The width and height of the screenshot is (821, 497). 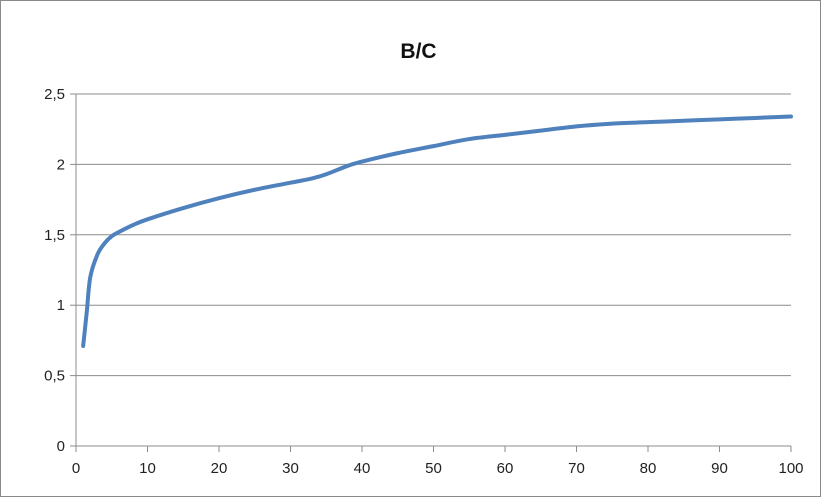 I want to click on x-axis-ticks: 0 10 20 30 40 50 60 70 80 90 100, so click(x=438, y=461).